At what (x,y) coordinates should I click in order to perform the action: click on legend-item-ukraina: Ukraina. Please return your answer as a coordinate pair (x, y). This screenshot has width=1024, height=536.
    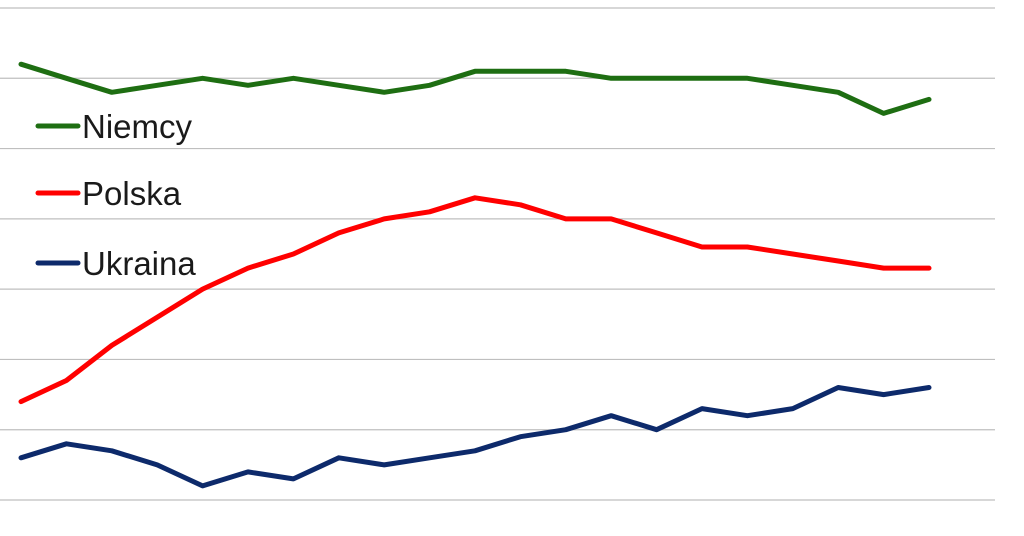
    Looking at the image, I should click on (115, 263).